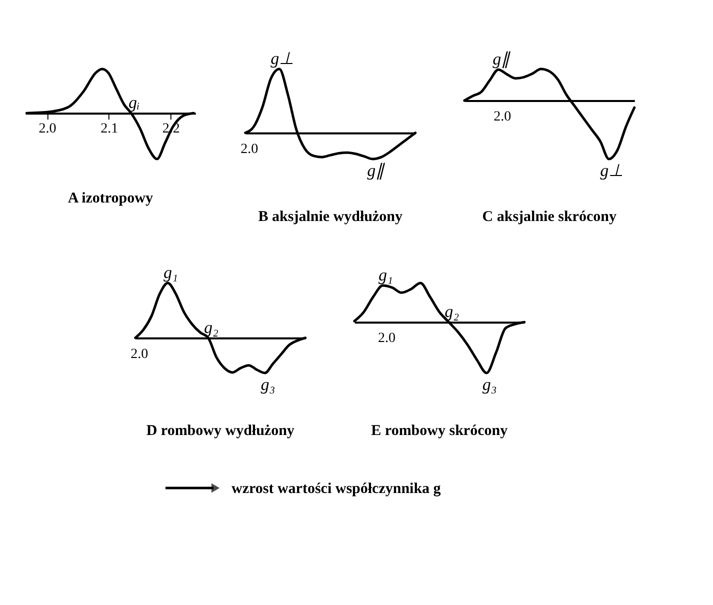 The image size is (713, 605). What do you see at coordinates (549, 217) in the screenshot?
I see `text: C aksjalnie skrócony` at bounding box center [549, 217].